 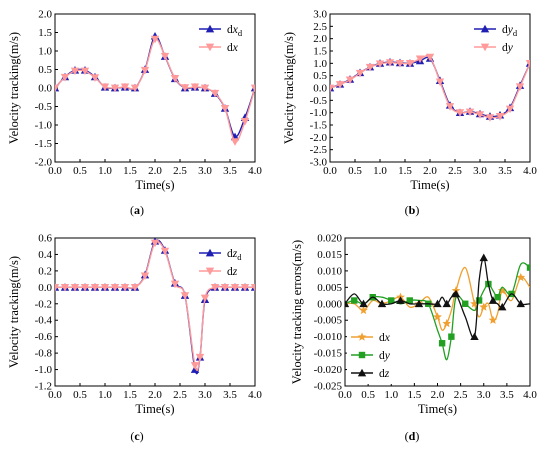 What do you see at coordinates (105, 171) in the screenshot?
I see `x-tick-label: 1.0` at bounding box center [105, 171].